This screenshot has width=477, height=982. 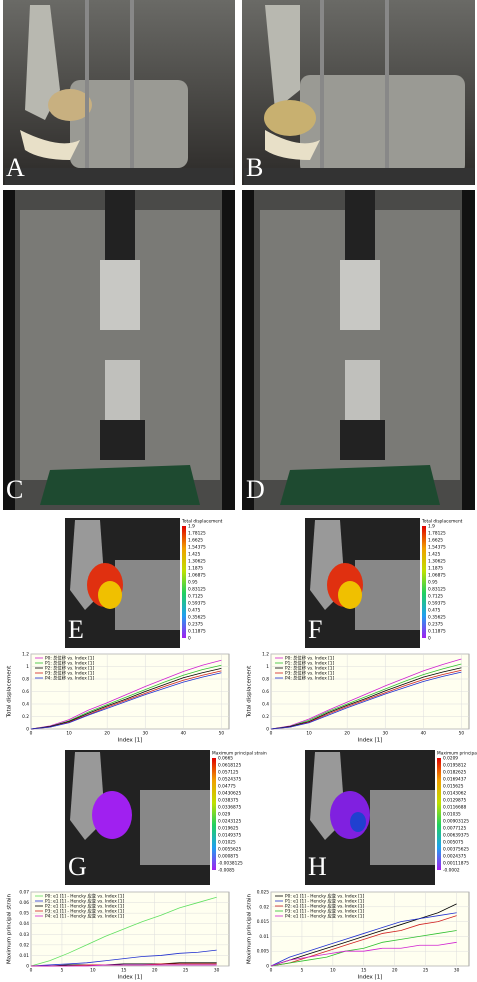 I want to click on y-axis-label: Total displacement, so click(x=10, y=692).